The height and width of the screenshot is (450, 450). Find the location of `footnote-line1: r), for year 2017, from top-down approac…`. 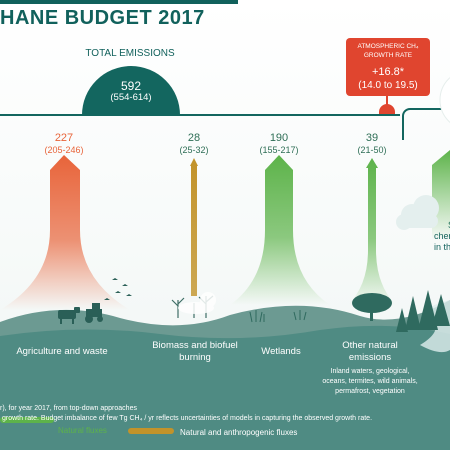

footnote-line1: r), for year 2017, from top-down approac… is located at coordinates (68, 408).